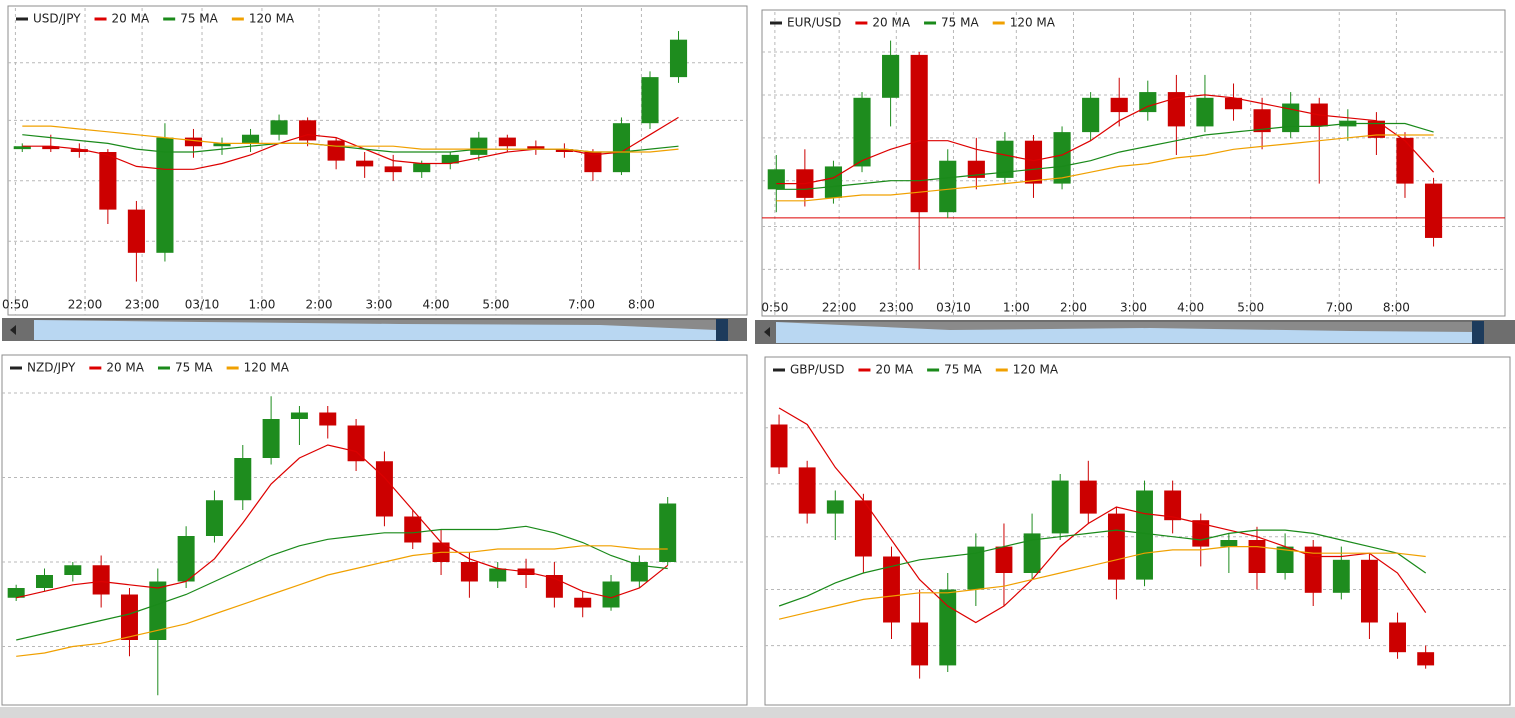 The image size is (1515, 718). Describe the element at coordinates (641, 305) in the screenshot. I see `x-tick-label: 8:00` at that location.